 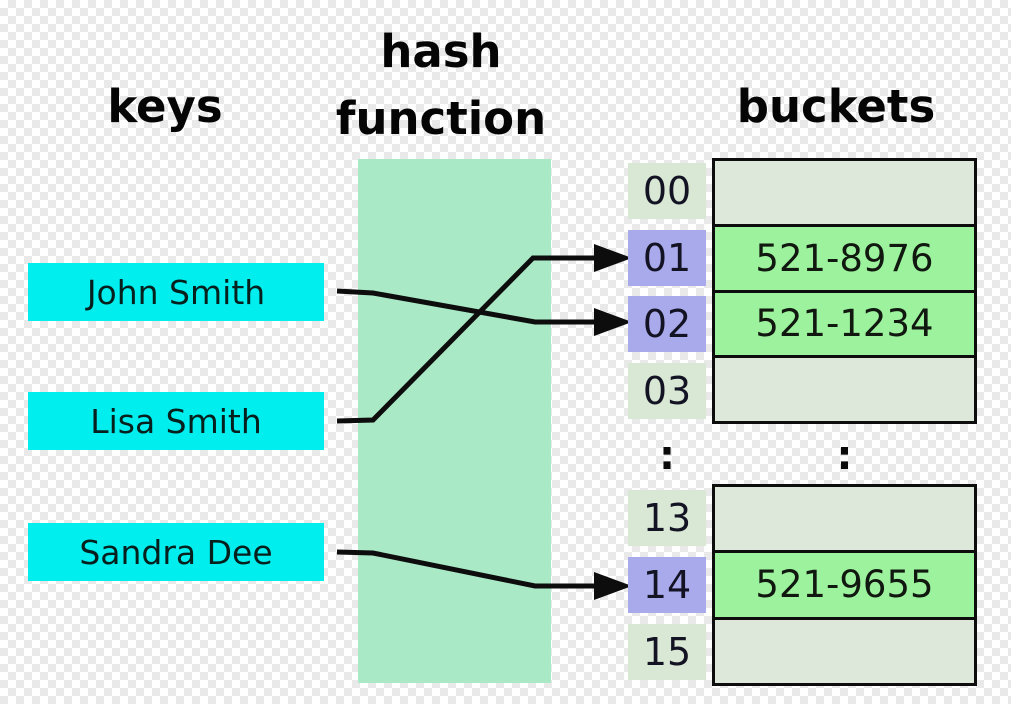 I want to click on bucket-value: 521-8976, so click(x=844, y=258).